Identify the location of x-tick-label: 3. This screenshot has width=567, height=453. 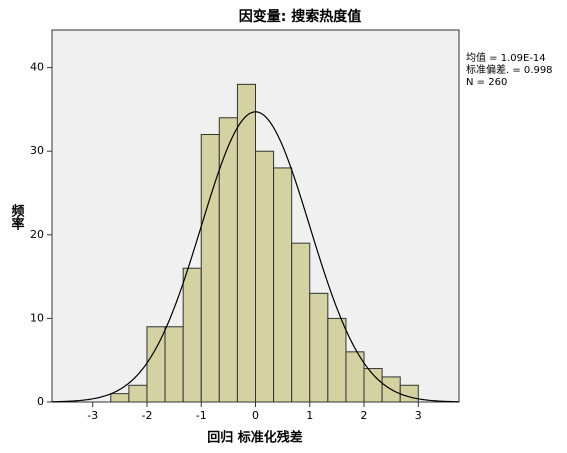
(418, 415).